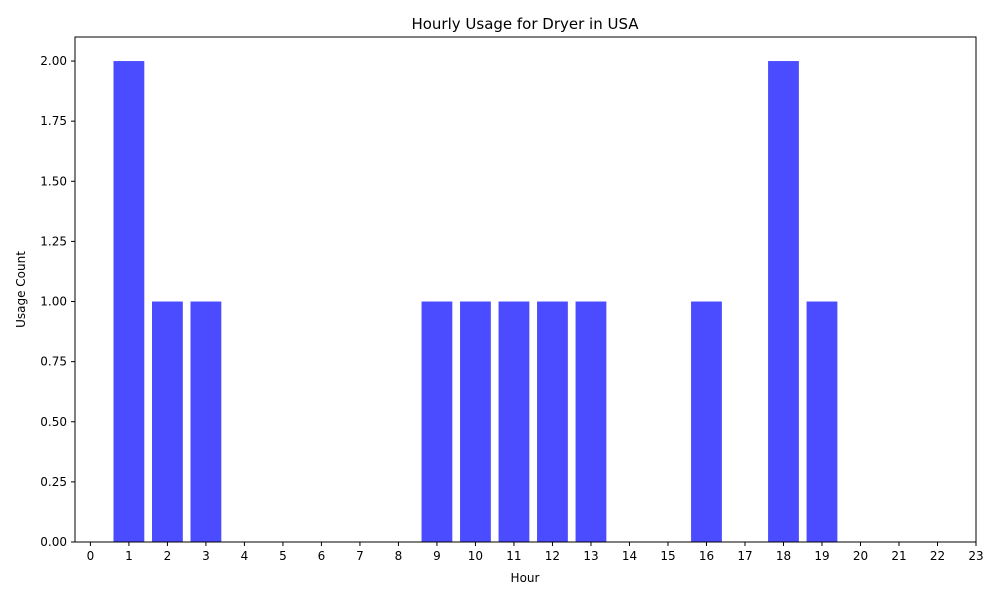 The height and width of the screenshot is (600, 1000). Describe the element at coordinates (283, 556) in the screenshot. I see `x-tick-label: 5` at that location.